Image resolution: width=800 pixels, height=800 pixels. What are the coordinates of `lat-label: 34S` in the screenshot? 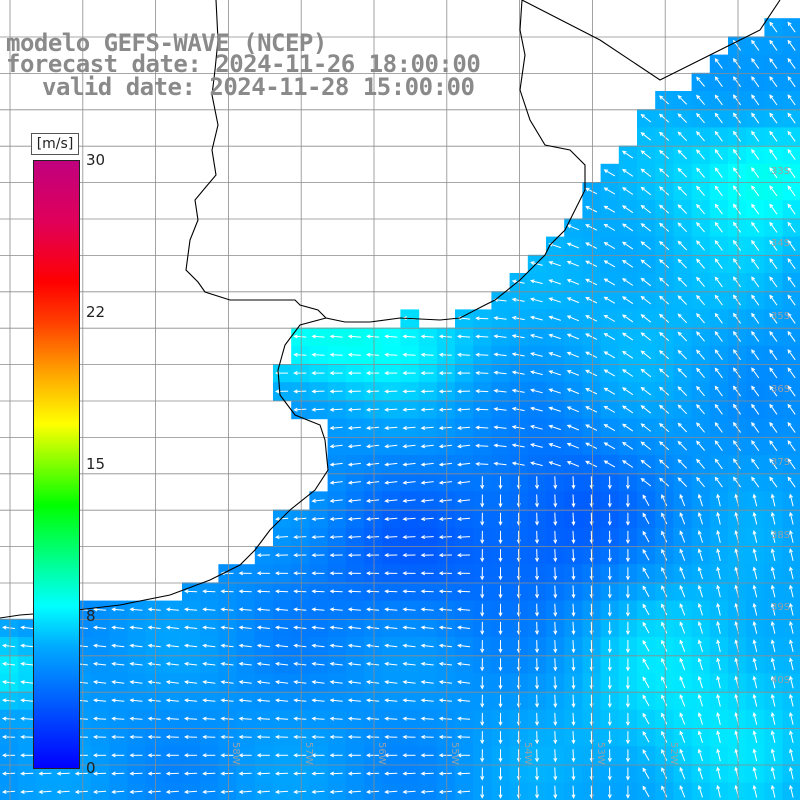 It's located at (781, 243).